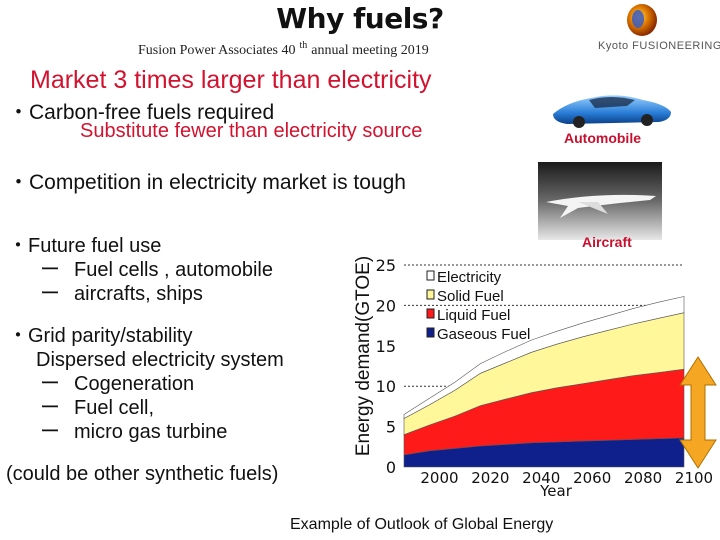 The image size is (720, 540). Describe the element at coordinates (612, 111) in the screenshot. I see `automobile-image` at that location.